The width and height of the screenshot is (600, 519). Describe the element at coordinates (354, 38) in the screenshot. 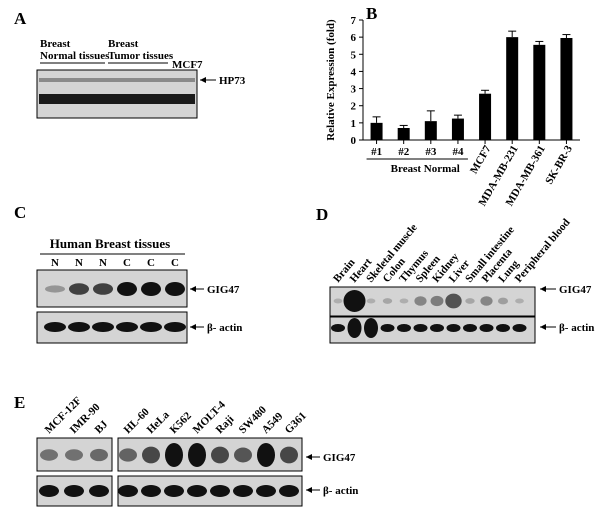

I see `y-tick-label: 6` at that location.